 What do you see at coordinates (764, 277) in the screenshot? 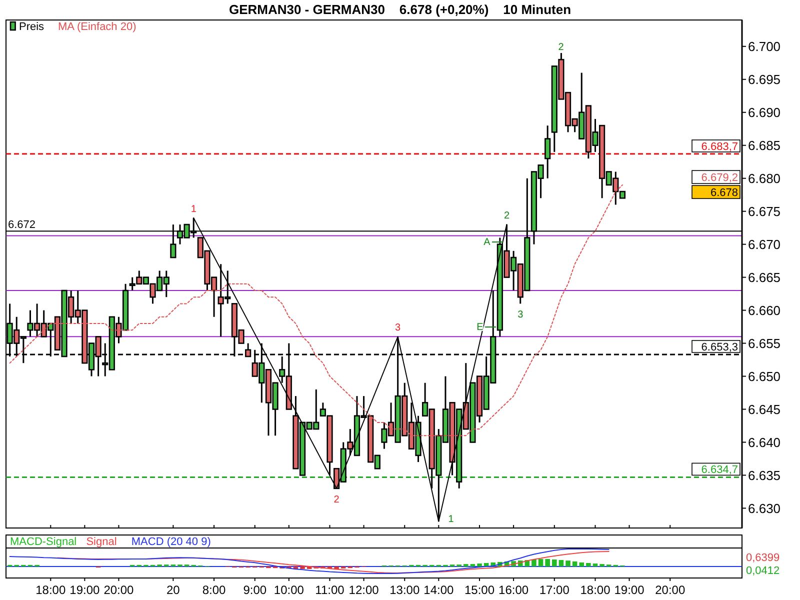
I see `y-tick-label: 6.665` at bounding box center [764, 277].